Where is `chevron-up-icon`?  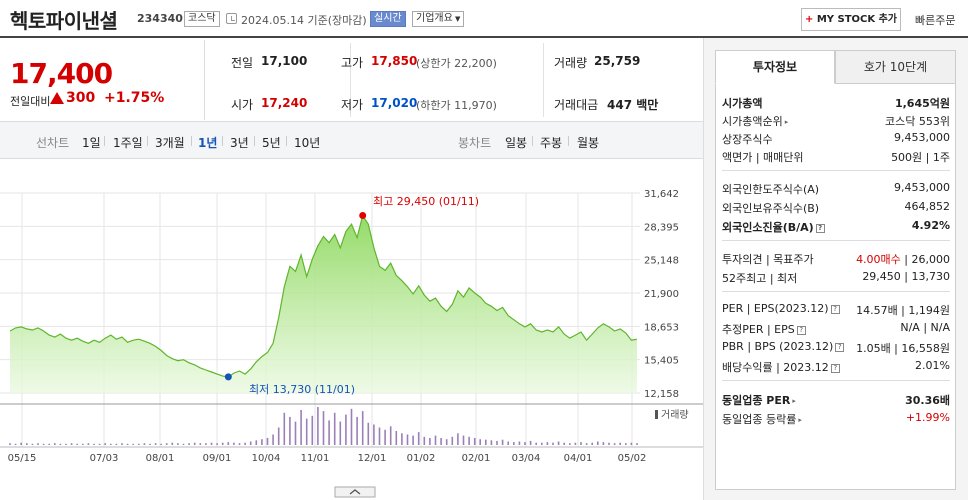 chevron-up-icon is located at coordinates (355, 492).